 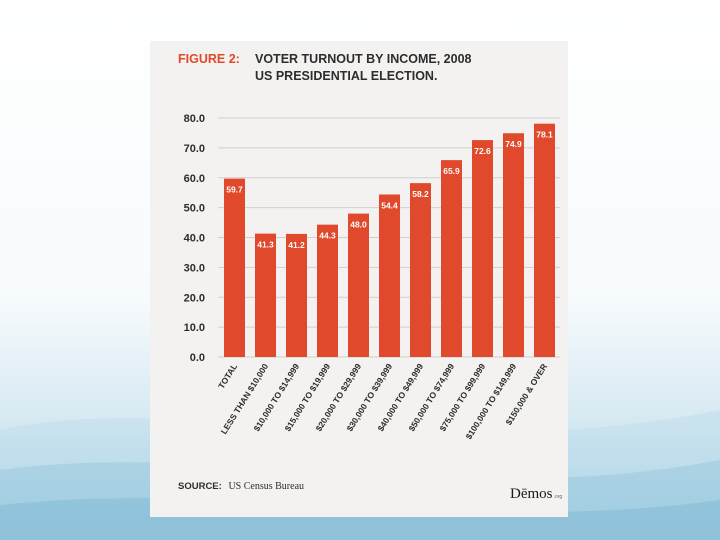 What do you see at coordinates (200, 486) in the screenshot?
I see `source-label: SOURCE:` at bounding box center [200, 486].